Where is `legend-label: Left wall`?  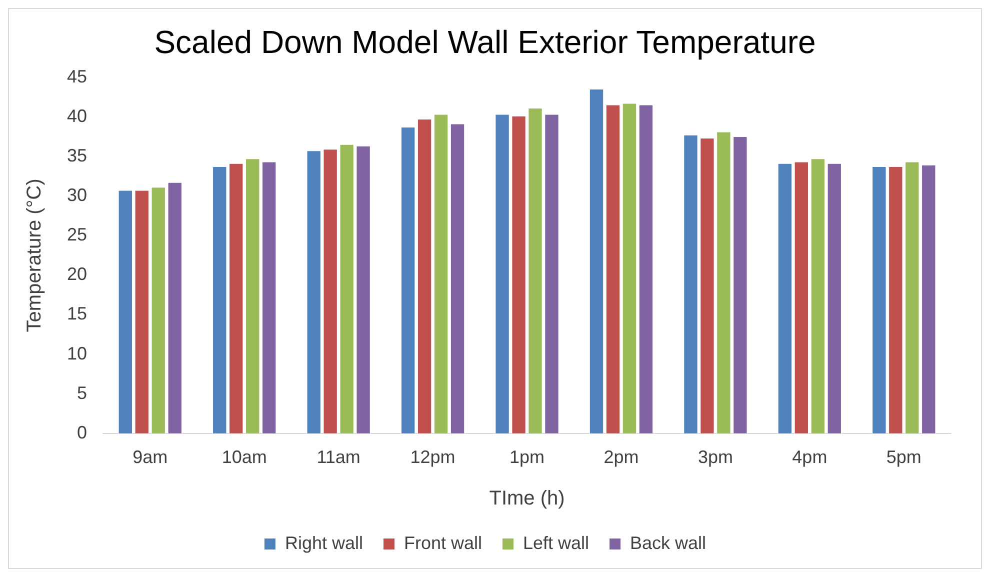
legend-label: Left wall is located at coordinates (556, 542).